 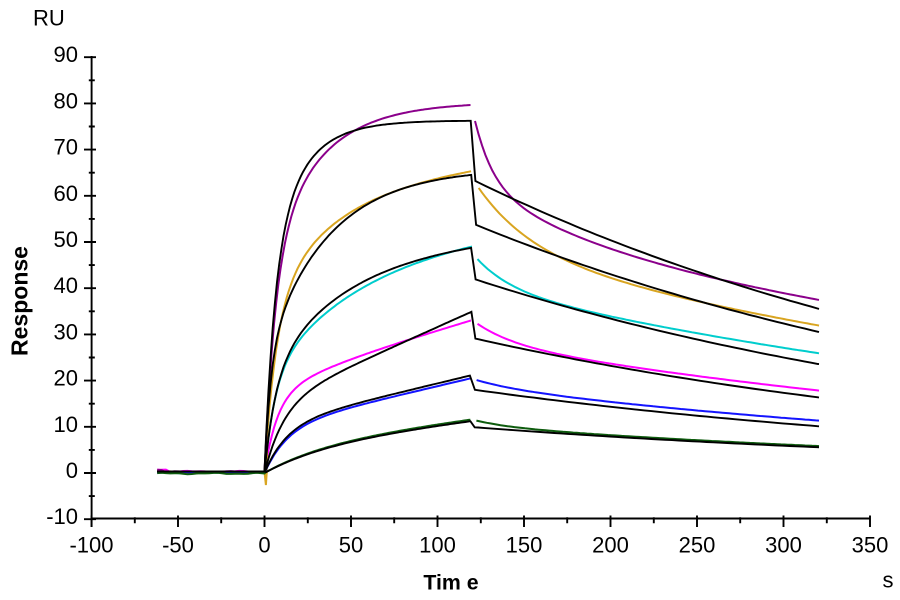 I want to click on svg-text: Response, so click(x=20, y=301).